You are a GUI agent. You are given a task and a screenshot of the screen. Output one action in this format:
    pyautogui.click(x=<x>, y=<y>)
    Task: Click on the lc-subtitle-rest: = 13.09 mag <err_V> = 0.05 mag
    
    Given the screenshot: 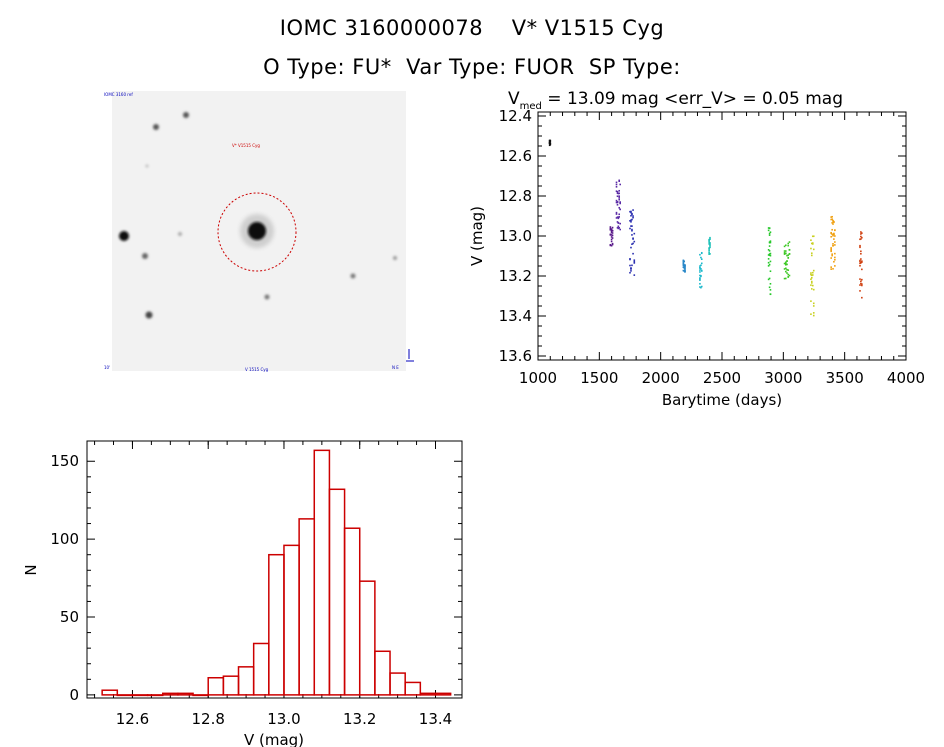 What is the action you would take?
    pyautogui.click(x=692, y=99)
    